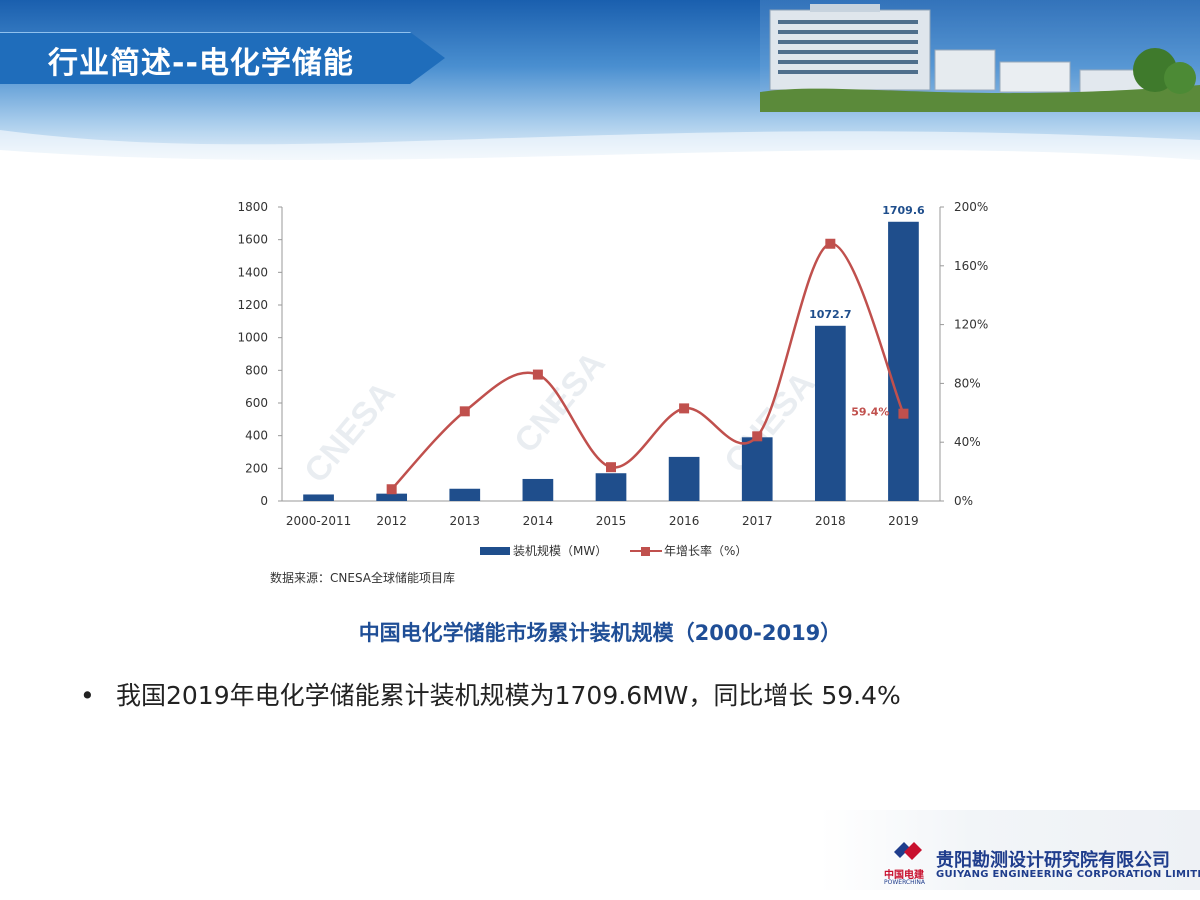  I want to click on company-name-cn: 贵阳勘测设计研究院有限公司, so click(1053, 860).